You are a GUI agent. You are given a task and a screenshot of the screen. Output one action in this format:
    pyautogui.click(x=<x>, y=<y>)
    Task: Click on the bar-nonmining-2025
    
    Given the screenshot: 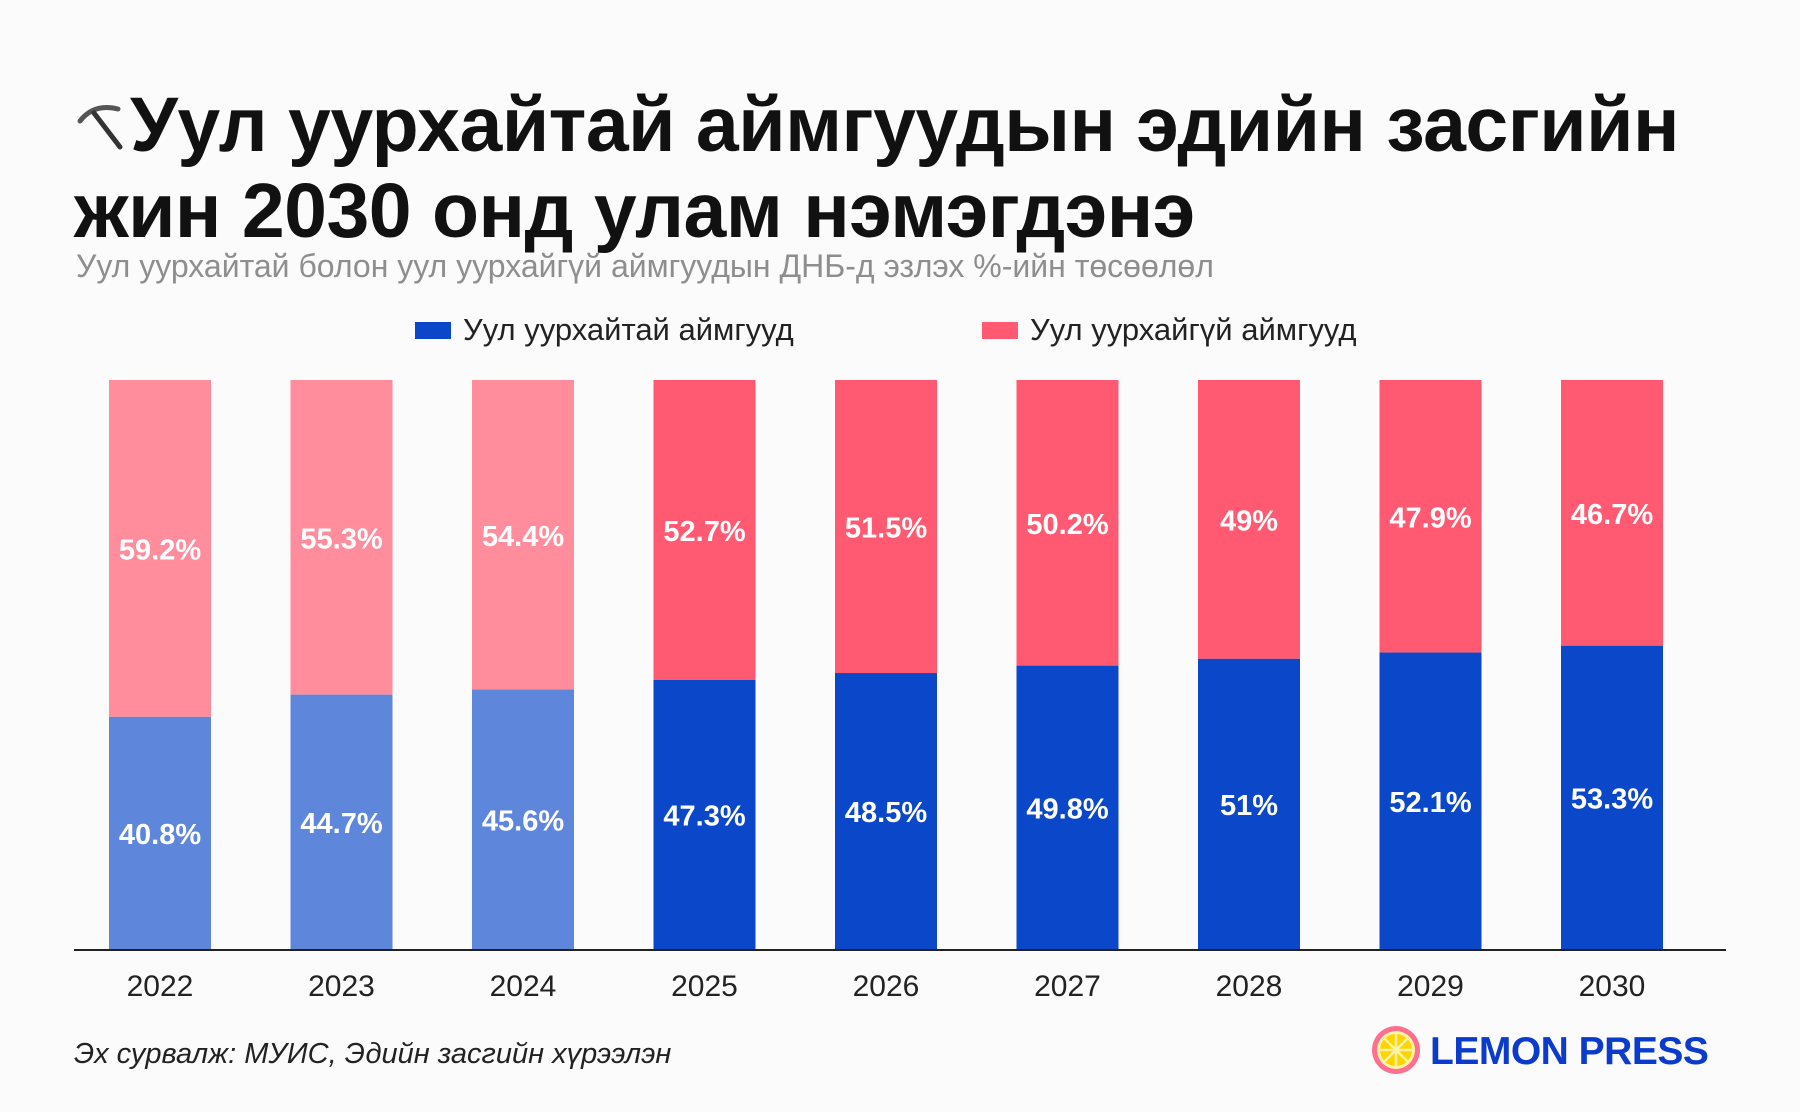 What is the action you would take?
    pyautogui.click(x=704, y=530)
    